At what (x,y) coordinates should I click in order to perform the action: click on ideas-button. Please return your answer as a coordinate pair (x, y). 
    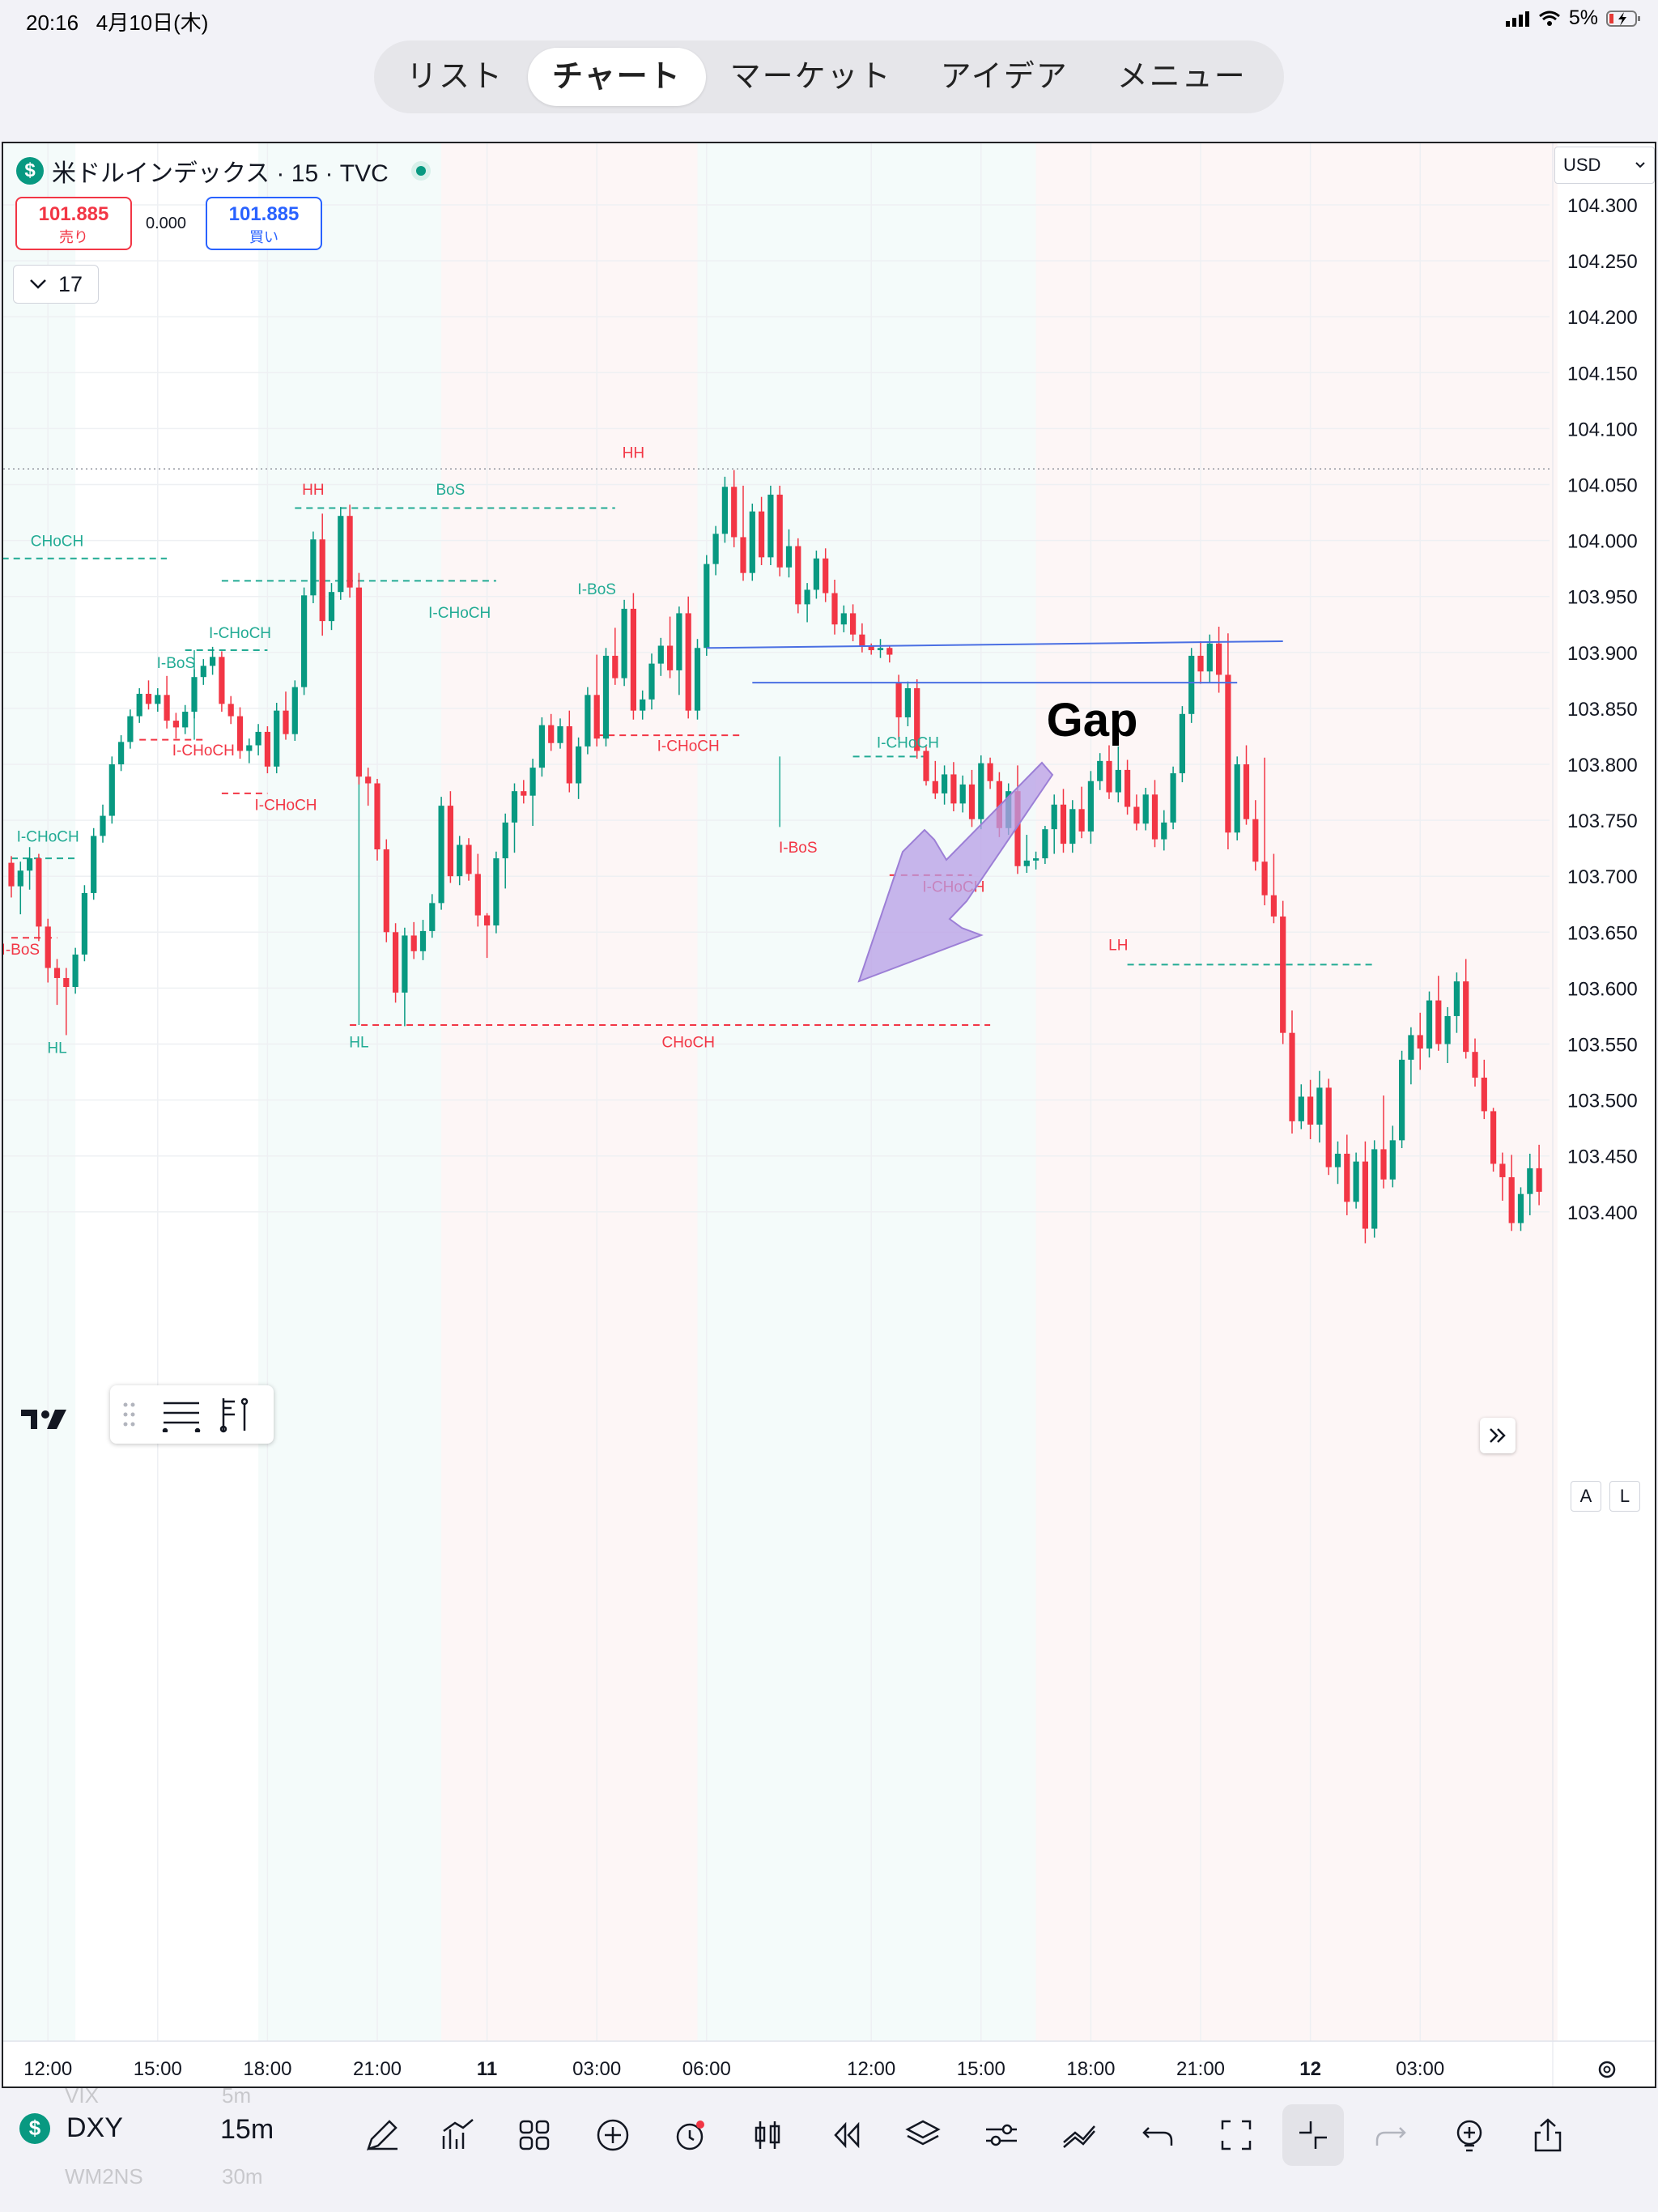
    Looking at the image, I should click on (1469, 2135).